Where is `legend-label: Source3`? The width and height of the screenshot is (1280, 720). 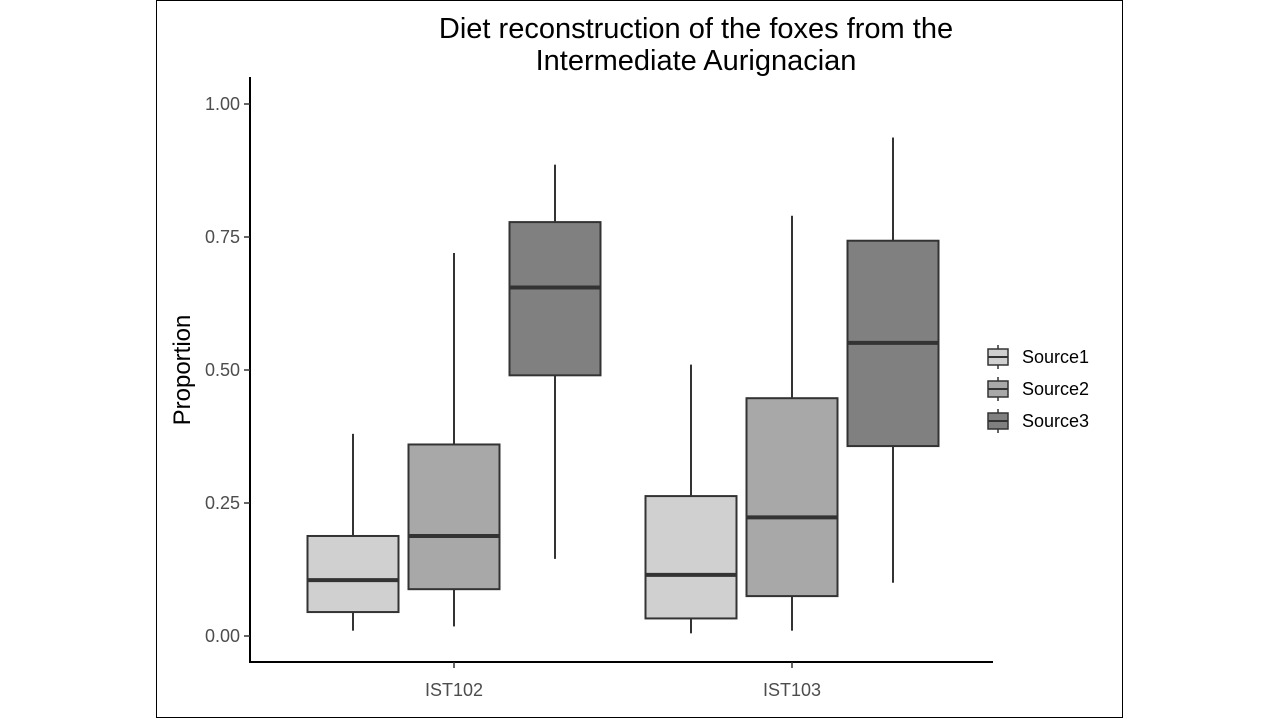
legend-label: Source3 is located at coordinates (1055, 421).